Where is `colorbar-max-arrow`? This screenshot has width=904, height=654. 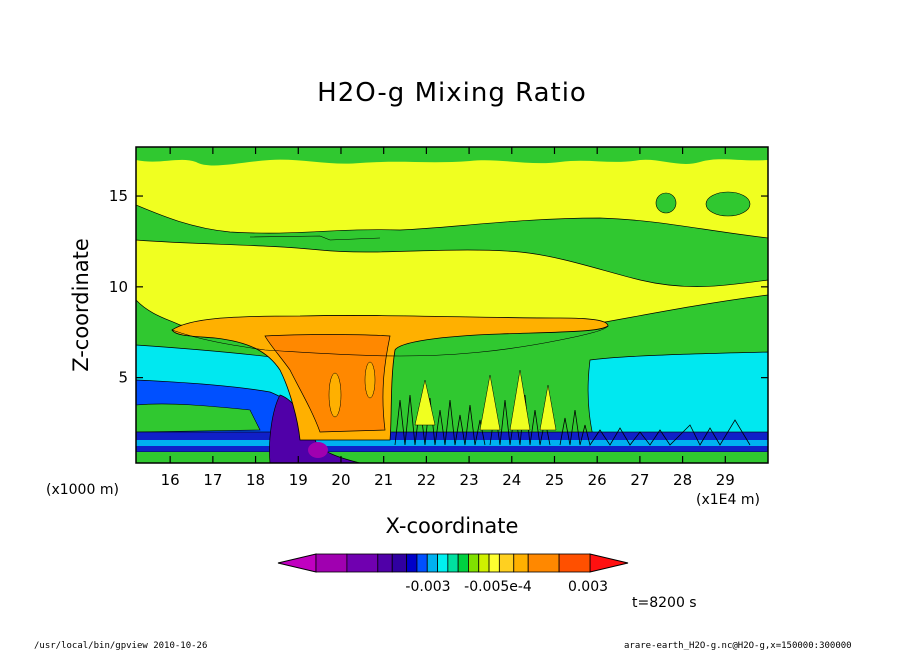 colorbar-max-arrow is located at coordinates (609, 563).